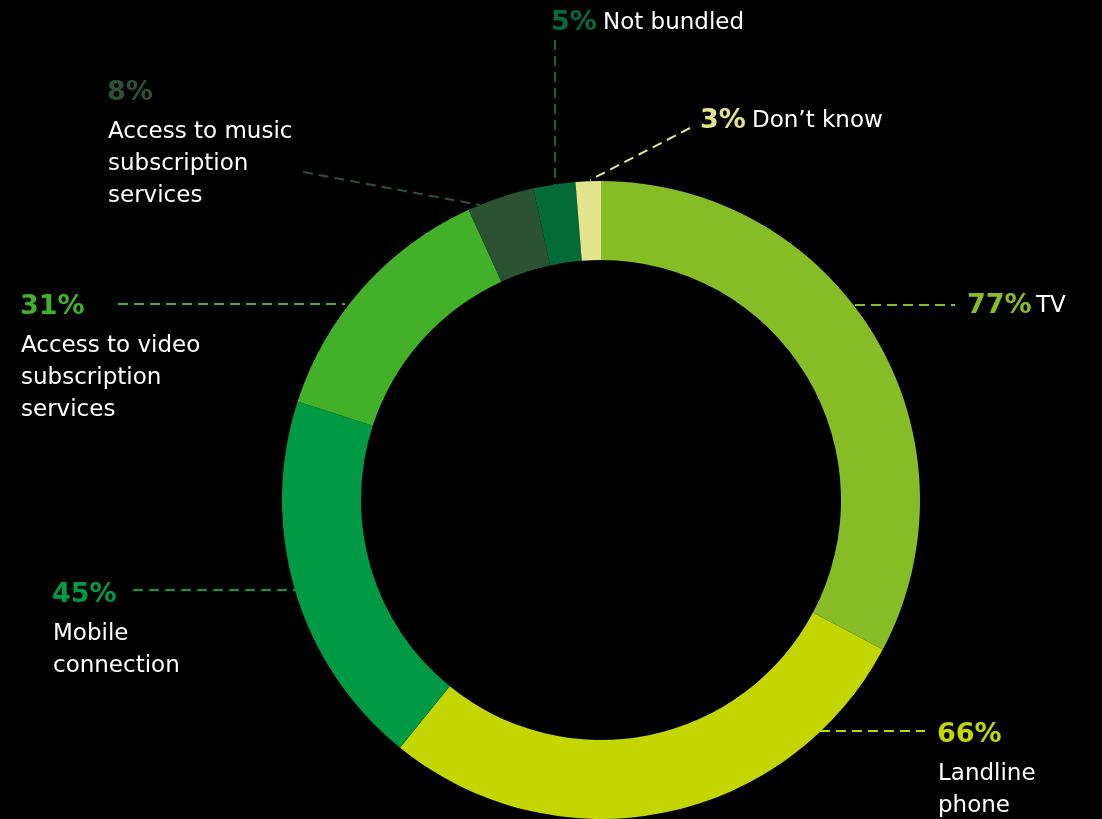  I want to click on slice-label: Don’t know, so click(817, 119).